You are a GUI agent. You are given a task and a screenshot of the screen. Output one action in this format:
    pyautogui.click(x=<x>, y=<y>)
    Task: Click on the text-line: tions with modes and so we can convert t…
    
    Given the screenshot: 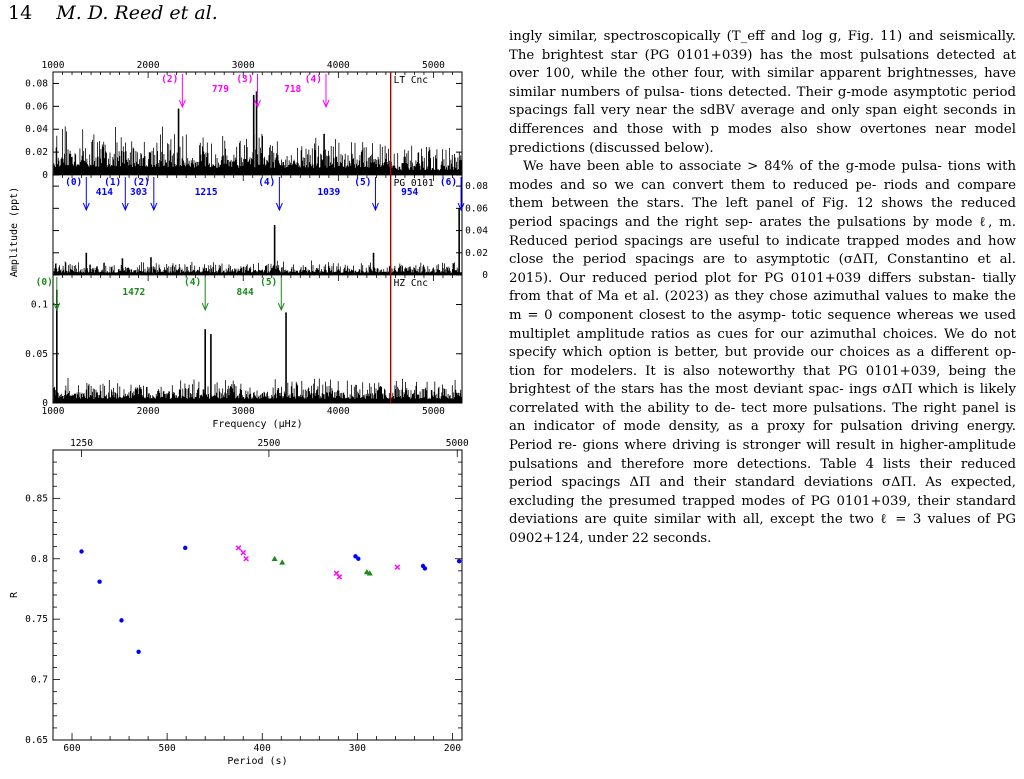 What is the action you would take?
    pyautogui.click(x=763, y=176)
    